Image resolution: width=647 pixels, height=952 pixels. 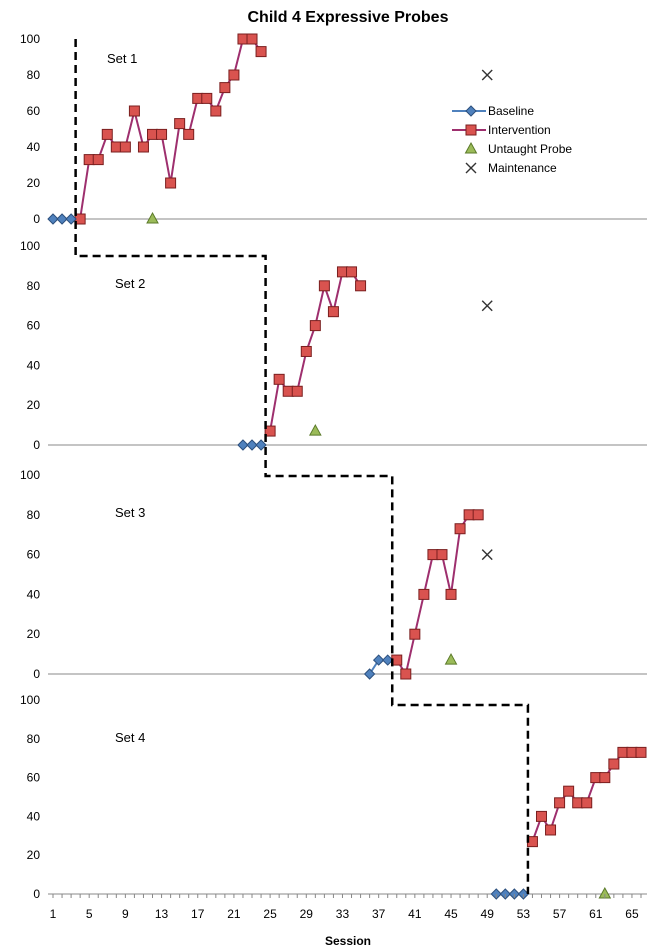 I want to click on legend-label: Intervention, so click(x=519, y=130).